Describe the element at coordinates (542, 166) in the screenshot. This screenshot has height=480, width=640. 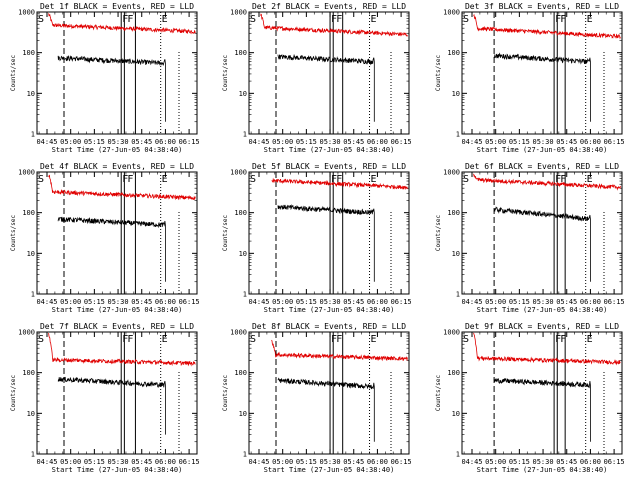
I see `chart-title: Det 6f BLACK = Events, RED = LLD` at that location.